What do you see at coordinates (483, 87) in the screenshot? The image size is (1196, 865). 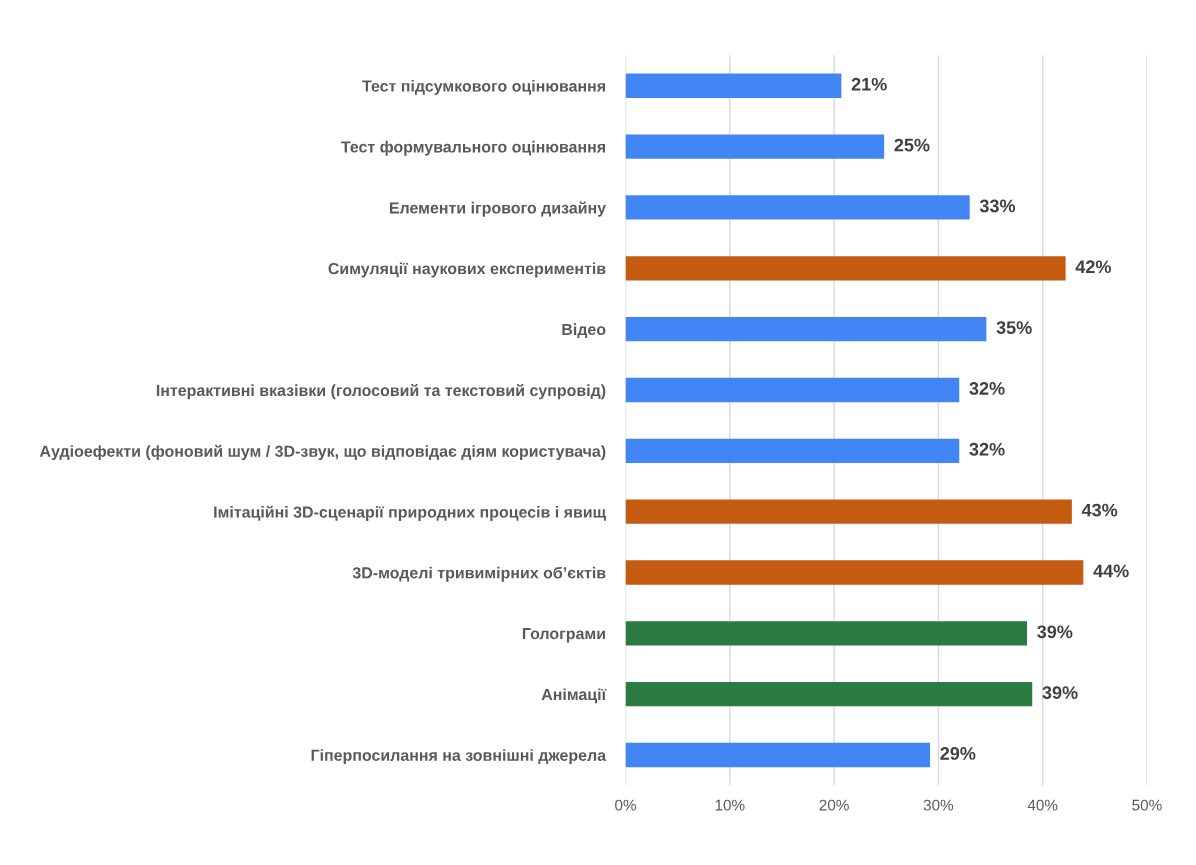 I see `y-tick-label: Тест підсумкового оцінювання` at bounding box center [483, 87].